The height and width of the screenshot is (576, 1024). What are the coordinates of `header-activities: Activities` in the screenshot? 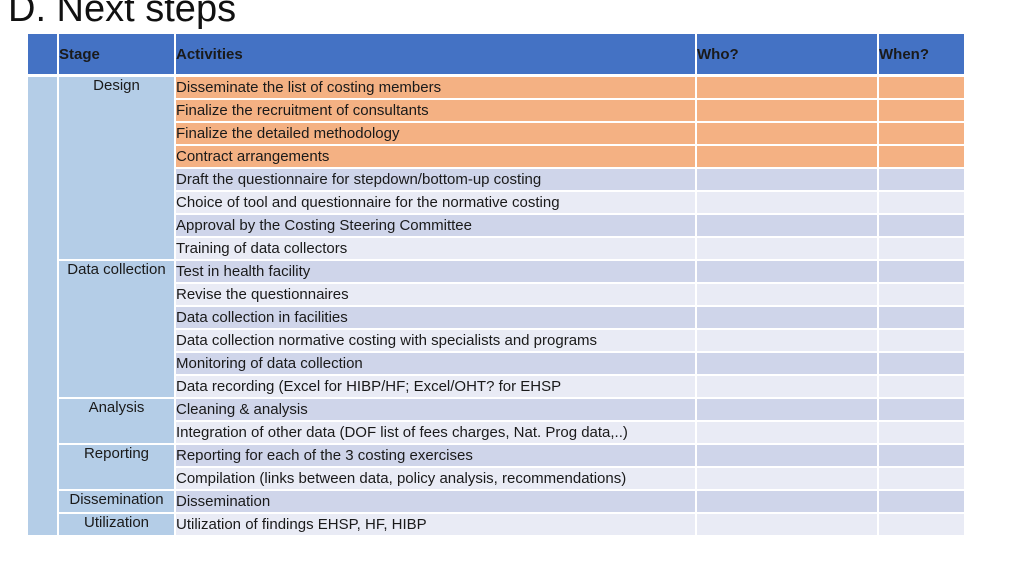 It's located at (435, 54).